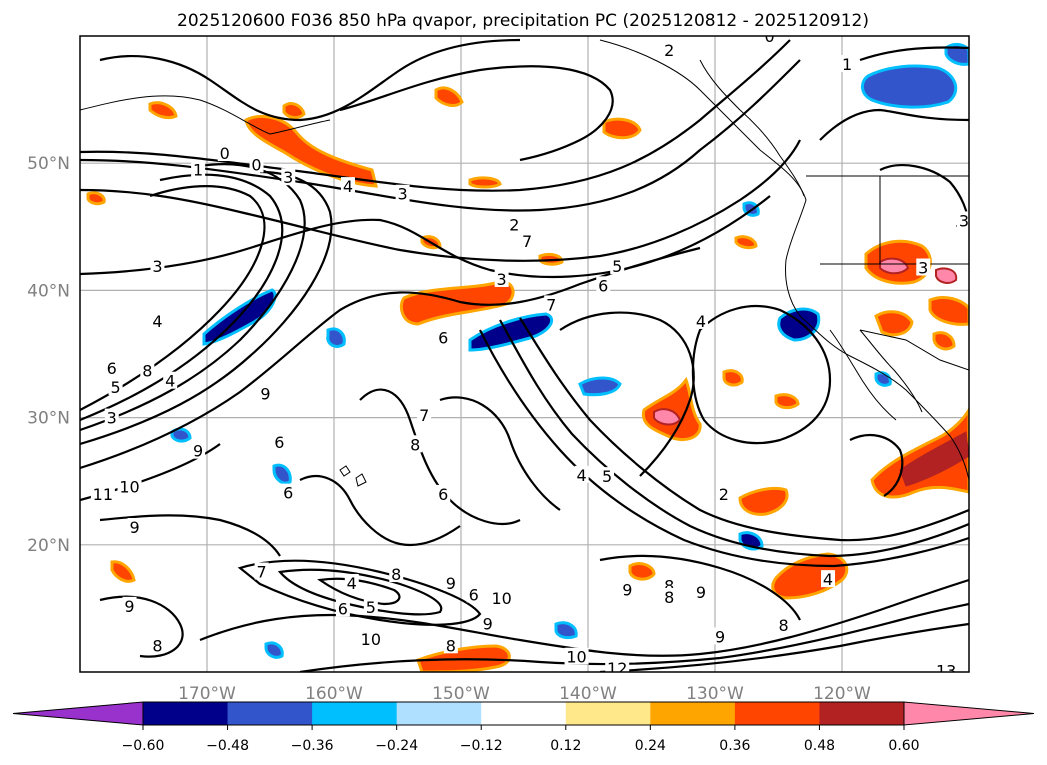  Describe the element at coordinates (514, 224) in the screenshot. I see `contour-label: 2` at that location.